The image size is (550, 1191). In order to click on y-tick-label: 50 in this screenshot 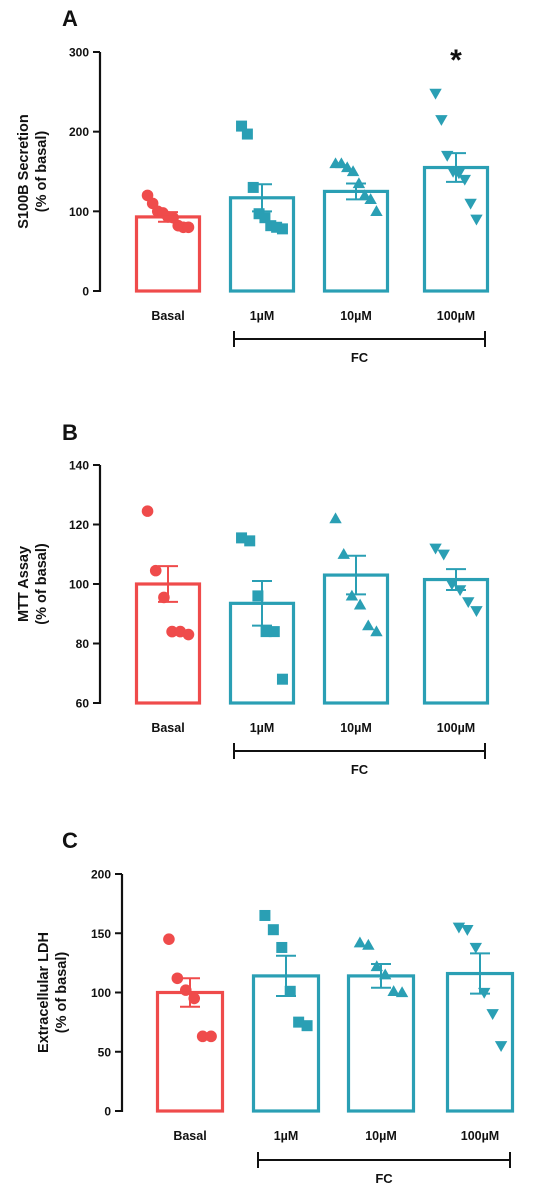, I will do `click(105, 1052)`.